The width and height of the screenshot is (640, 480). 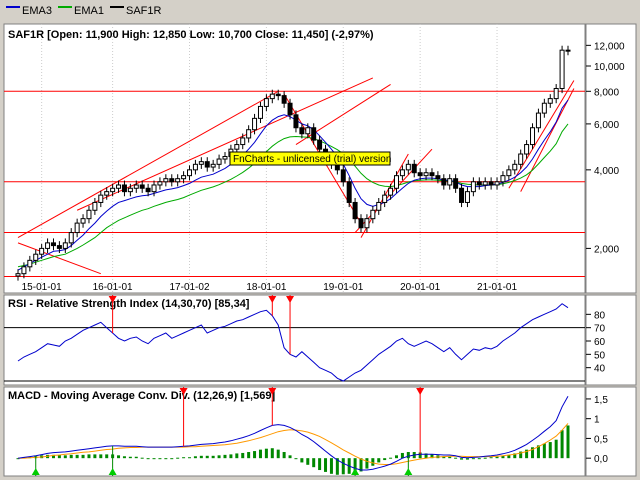 What do you see at coordinates (611, 158) in the screenshot?
I see `price-panel-axis` at bounding box center [611, 158].